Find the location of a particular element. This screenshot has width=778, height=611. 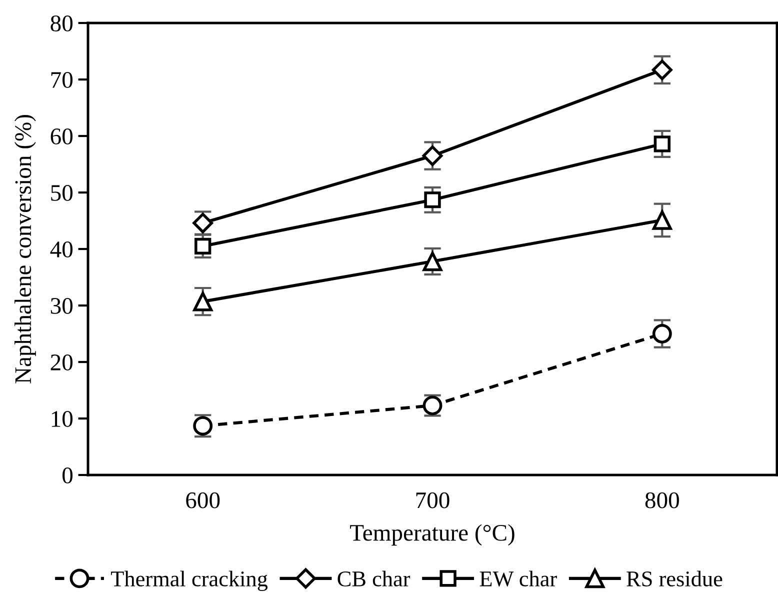

y-tick-label: 0 is located at coordinates (67, 475).